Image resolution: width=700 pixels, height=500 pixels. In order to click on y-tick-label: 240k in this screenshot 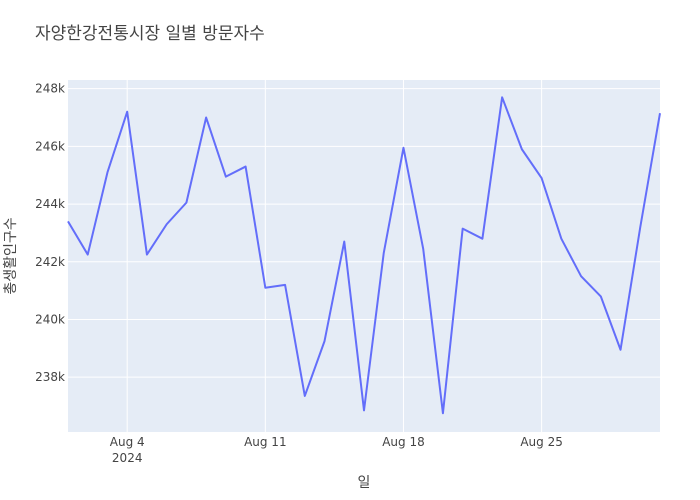, I will do `click(50, 319)`.